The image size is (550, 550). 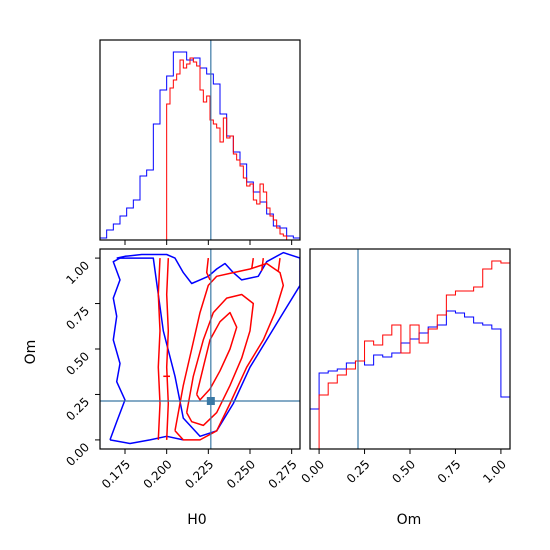 I want to click on truth-point-marker, so click(x=210, y=401).